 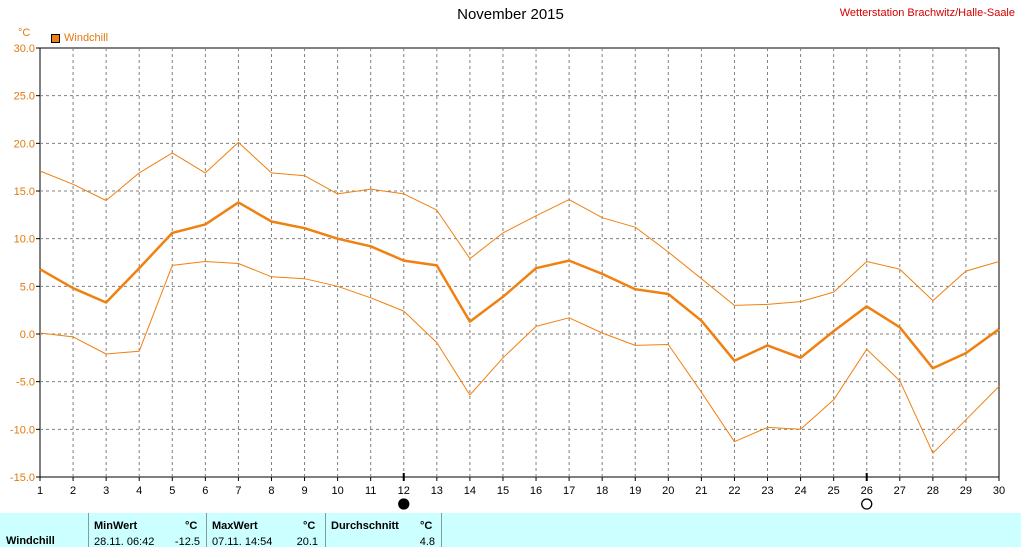 What do you see at coordinates (370, 491) in the screenshot?
I see `x-tick-label: 11` at bounding box center [370, 491].